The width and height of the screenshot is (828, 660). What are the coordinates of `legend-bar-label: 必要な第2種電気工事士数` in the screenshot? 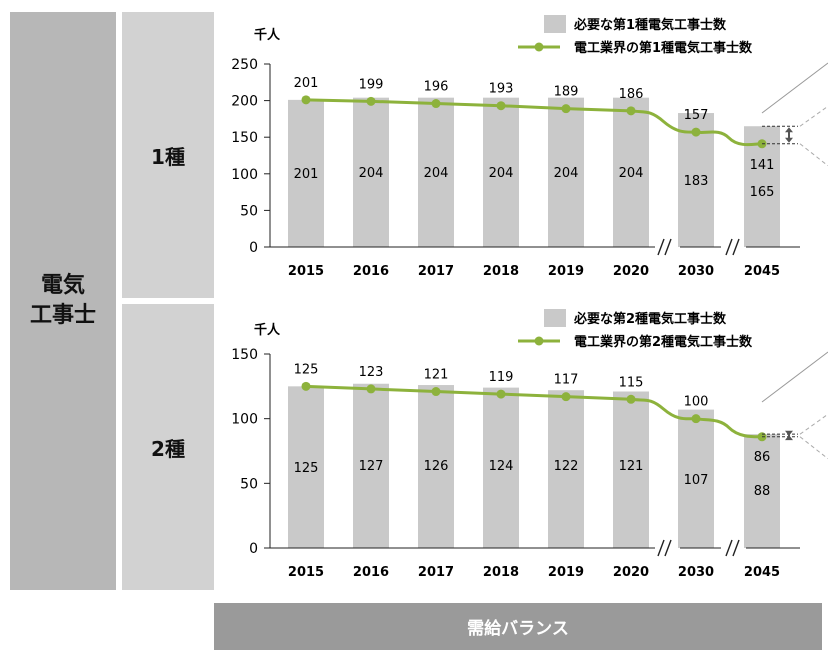 It's located at (650, 319).